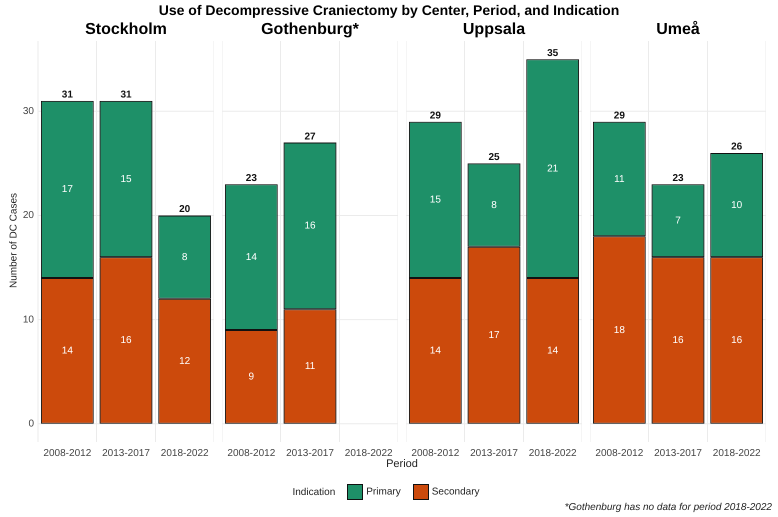  I want to click on y-tick-label: 10, so click(28, 320).